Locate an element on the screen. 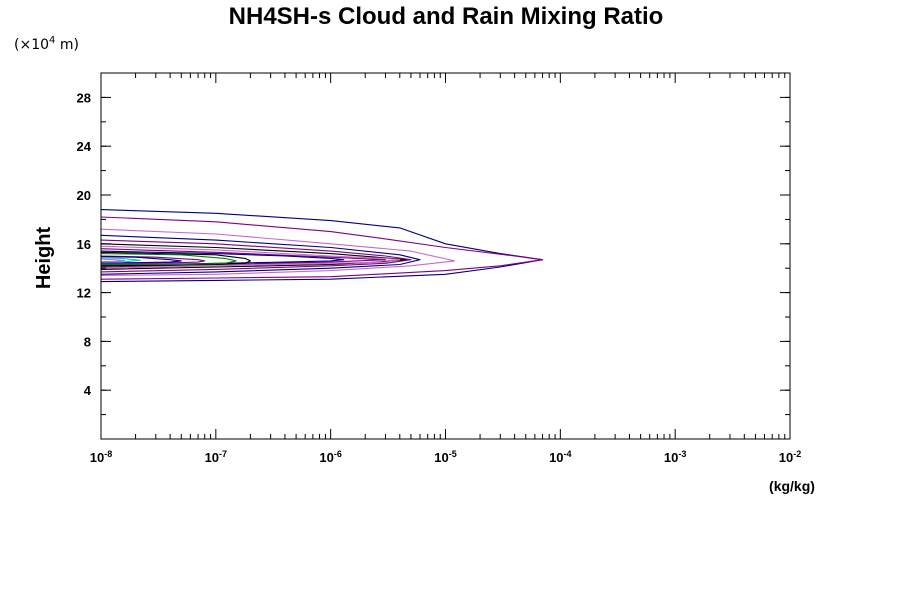 The height and width of the screenshot is (600, 900). x-tick-label: 10⁻⁴ is located at coordinates (560, 457).